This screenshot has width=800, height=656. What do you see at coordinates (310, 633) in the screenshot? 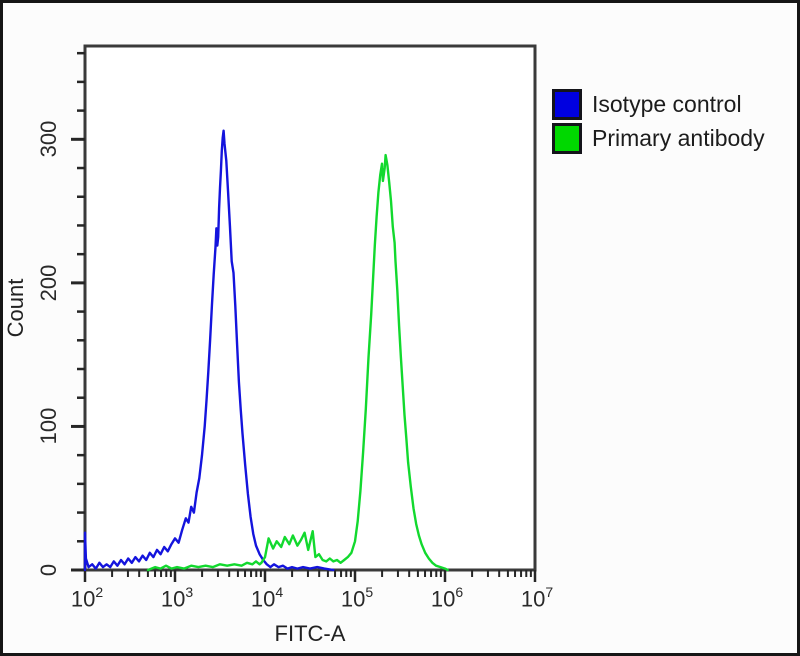
I see `x-axis-title: FITC-A` at bounding box center [310, 633].